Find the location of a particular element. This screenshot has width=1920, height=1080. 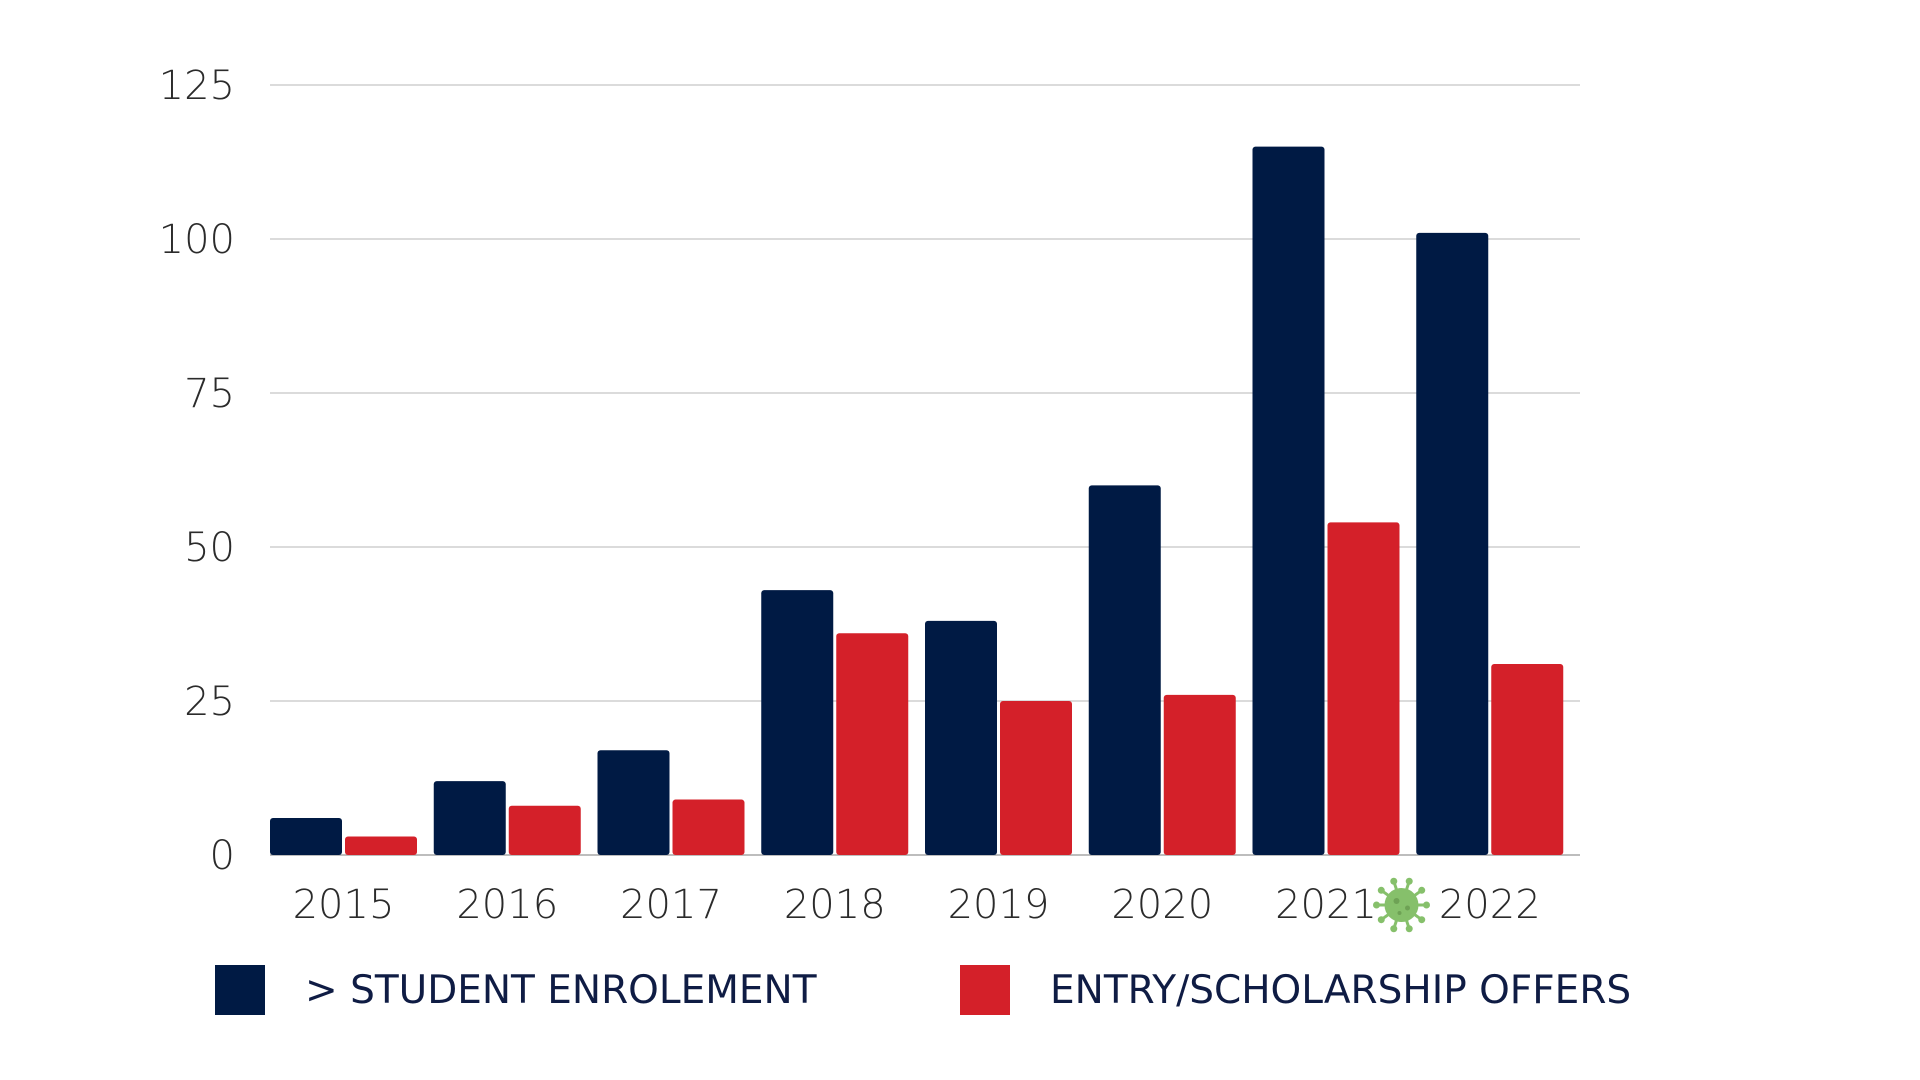

x-tick-label: 2016 is located at coordinates (507, 905).